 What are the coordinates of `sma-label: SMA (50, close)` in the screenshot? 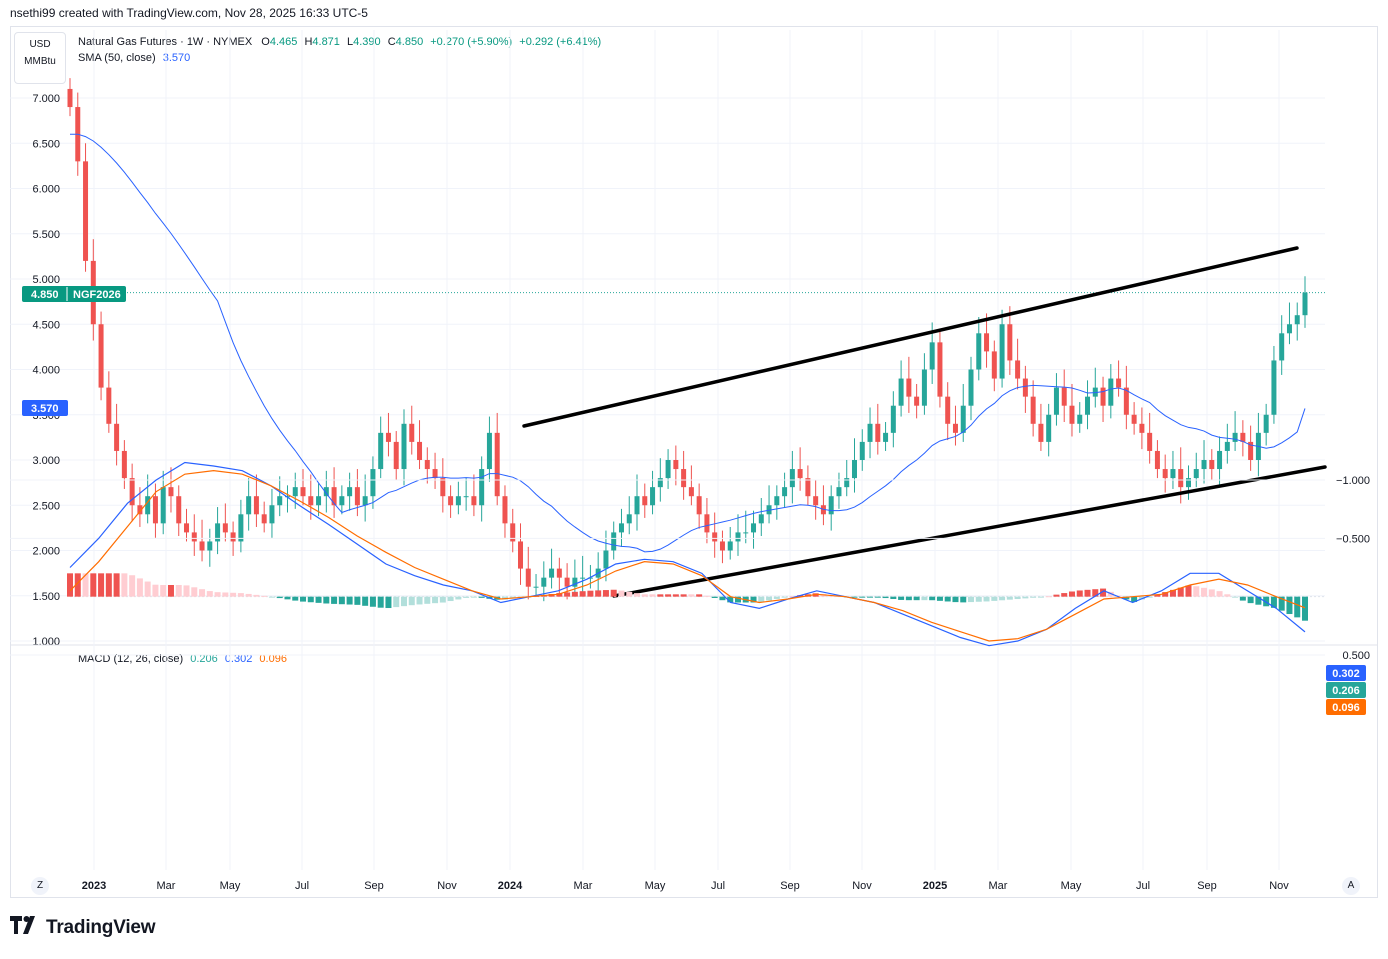 It's located at (117, 58).